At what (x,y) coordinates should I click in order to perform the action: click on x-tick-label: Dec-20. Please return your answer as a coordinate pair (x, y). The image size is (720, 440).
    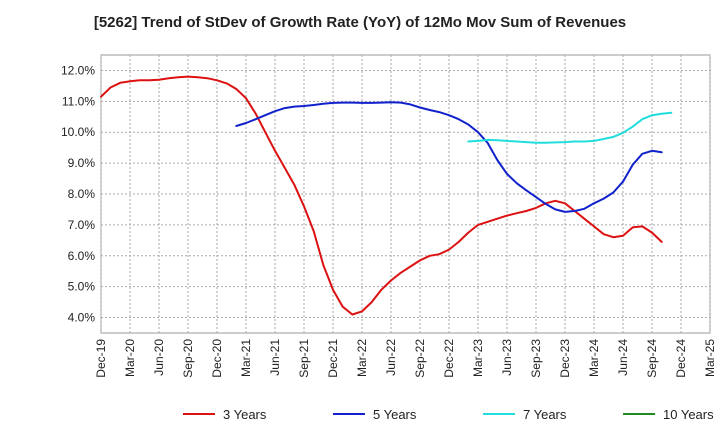
    Looking at the image, I should click on (217, 358).